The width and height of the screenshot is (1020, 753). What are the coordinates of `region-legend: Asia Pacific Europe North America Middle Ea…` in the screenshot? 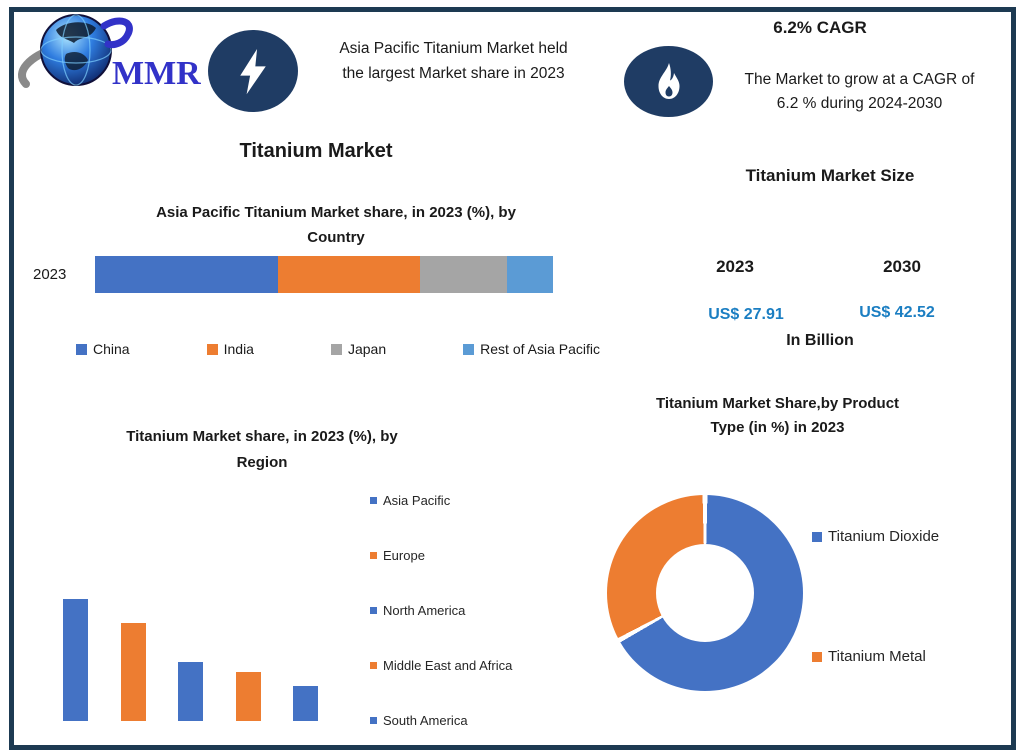 It's located at (441, 610).